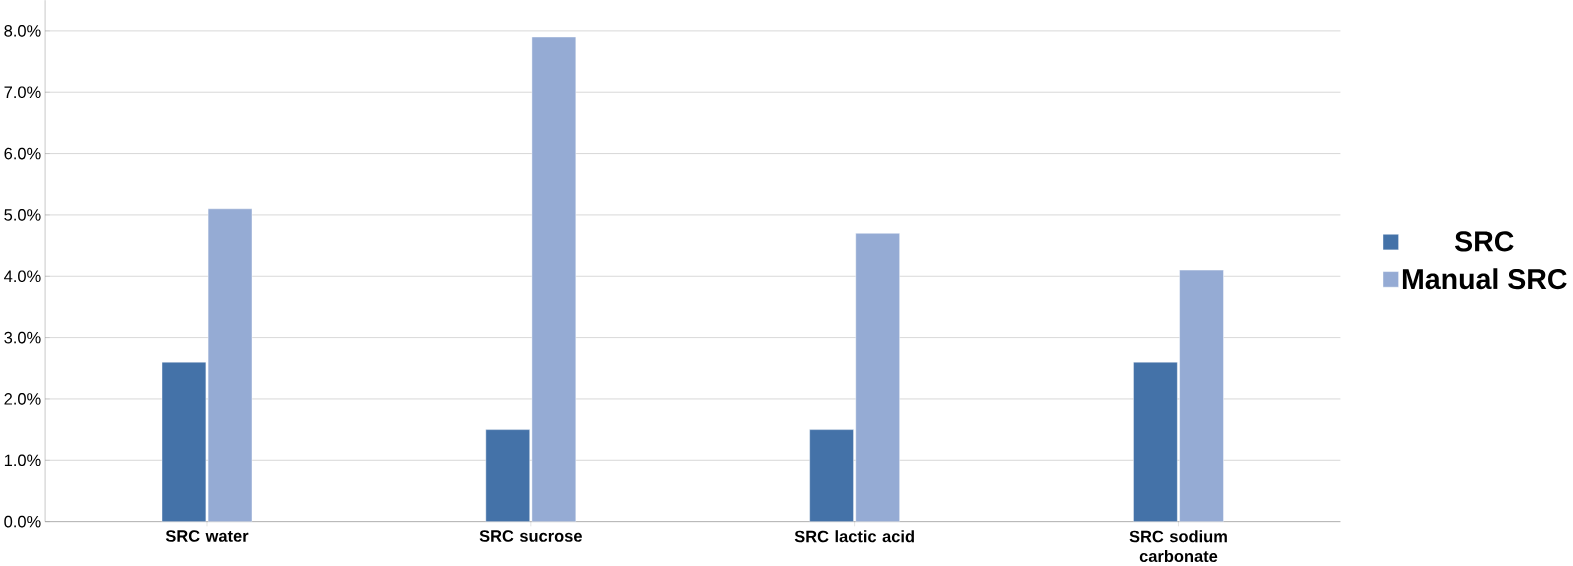 This screenshot has width=1573, height=566. What do you see at coordinates (1484, 279) in the screenshot?
I see `legend-label: Manual SRC` at bounding box center [1484, 279].